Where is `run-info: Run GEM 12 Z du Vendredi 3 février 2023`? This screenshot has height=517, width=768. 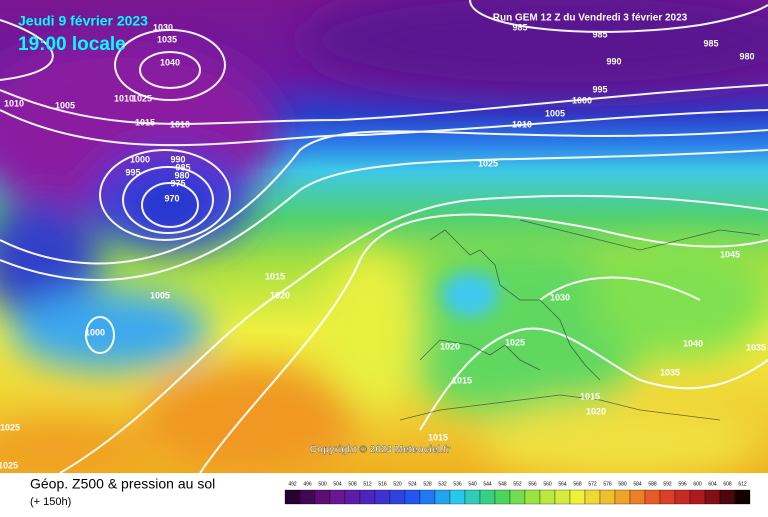
run-info: Run GEM 12 Z du Vendredi 3 février 2023 is located at coordinates (590, 18).